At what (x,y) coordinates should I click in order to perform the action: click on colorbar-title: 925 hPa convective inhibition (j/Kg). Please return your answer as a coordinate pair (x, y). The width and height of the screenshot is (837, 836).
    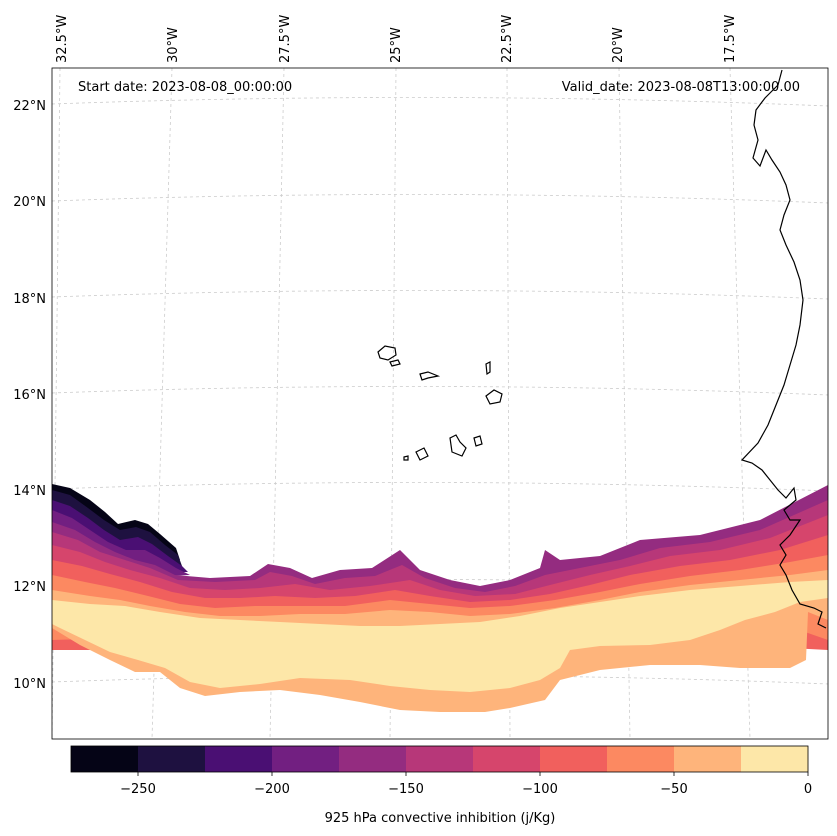
    Looking at the image, I should click on (440, 818).